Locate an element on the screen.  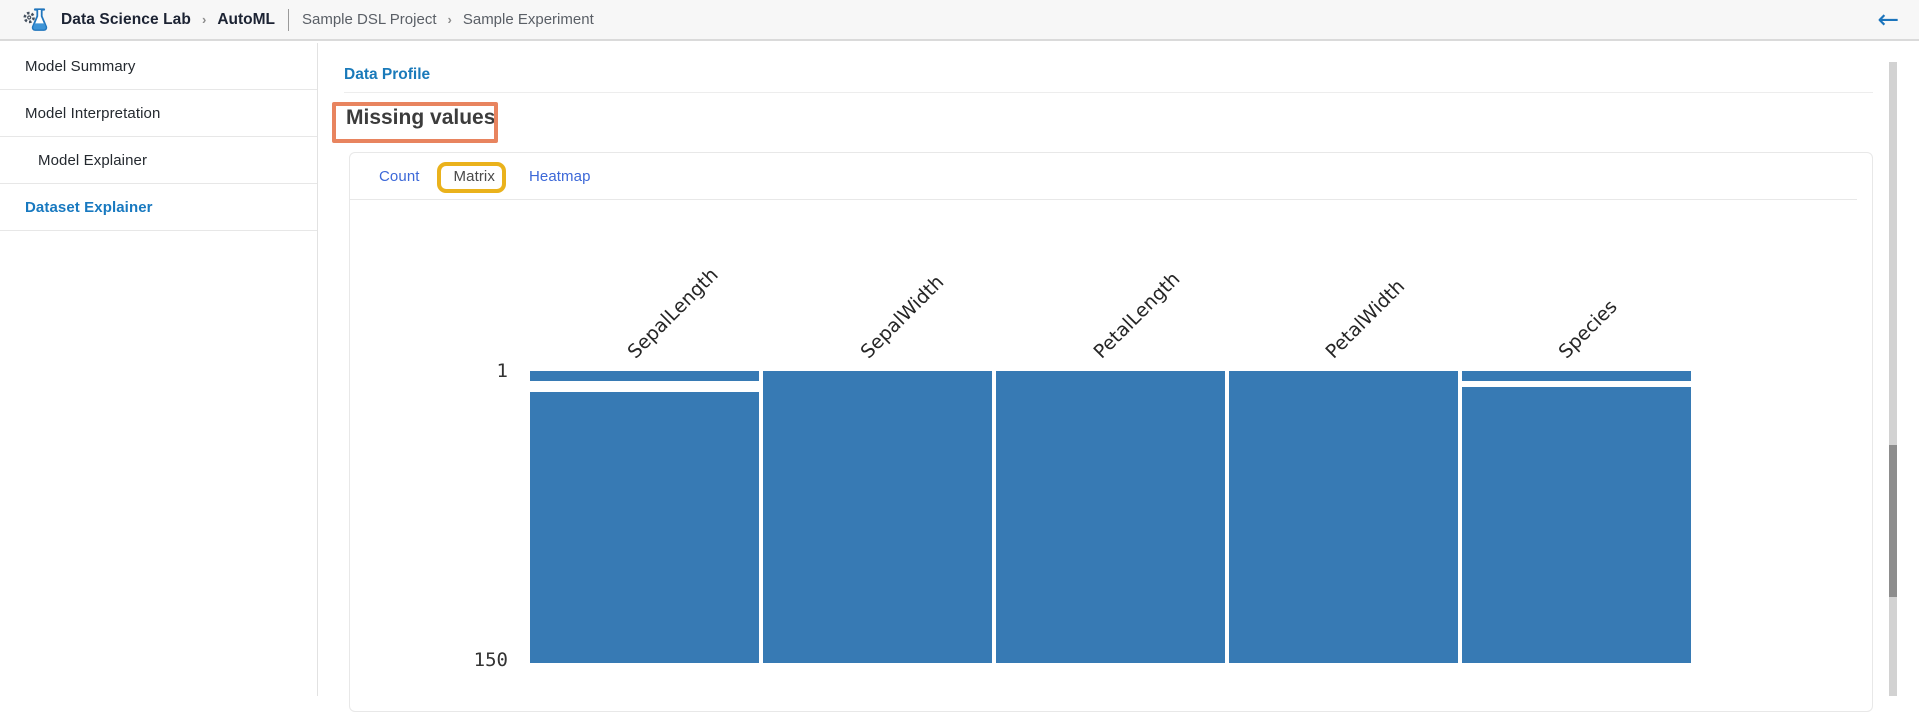
matrix-column-petalwidth is located at coordinates (1343, 517).